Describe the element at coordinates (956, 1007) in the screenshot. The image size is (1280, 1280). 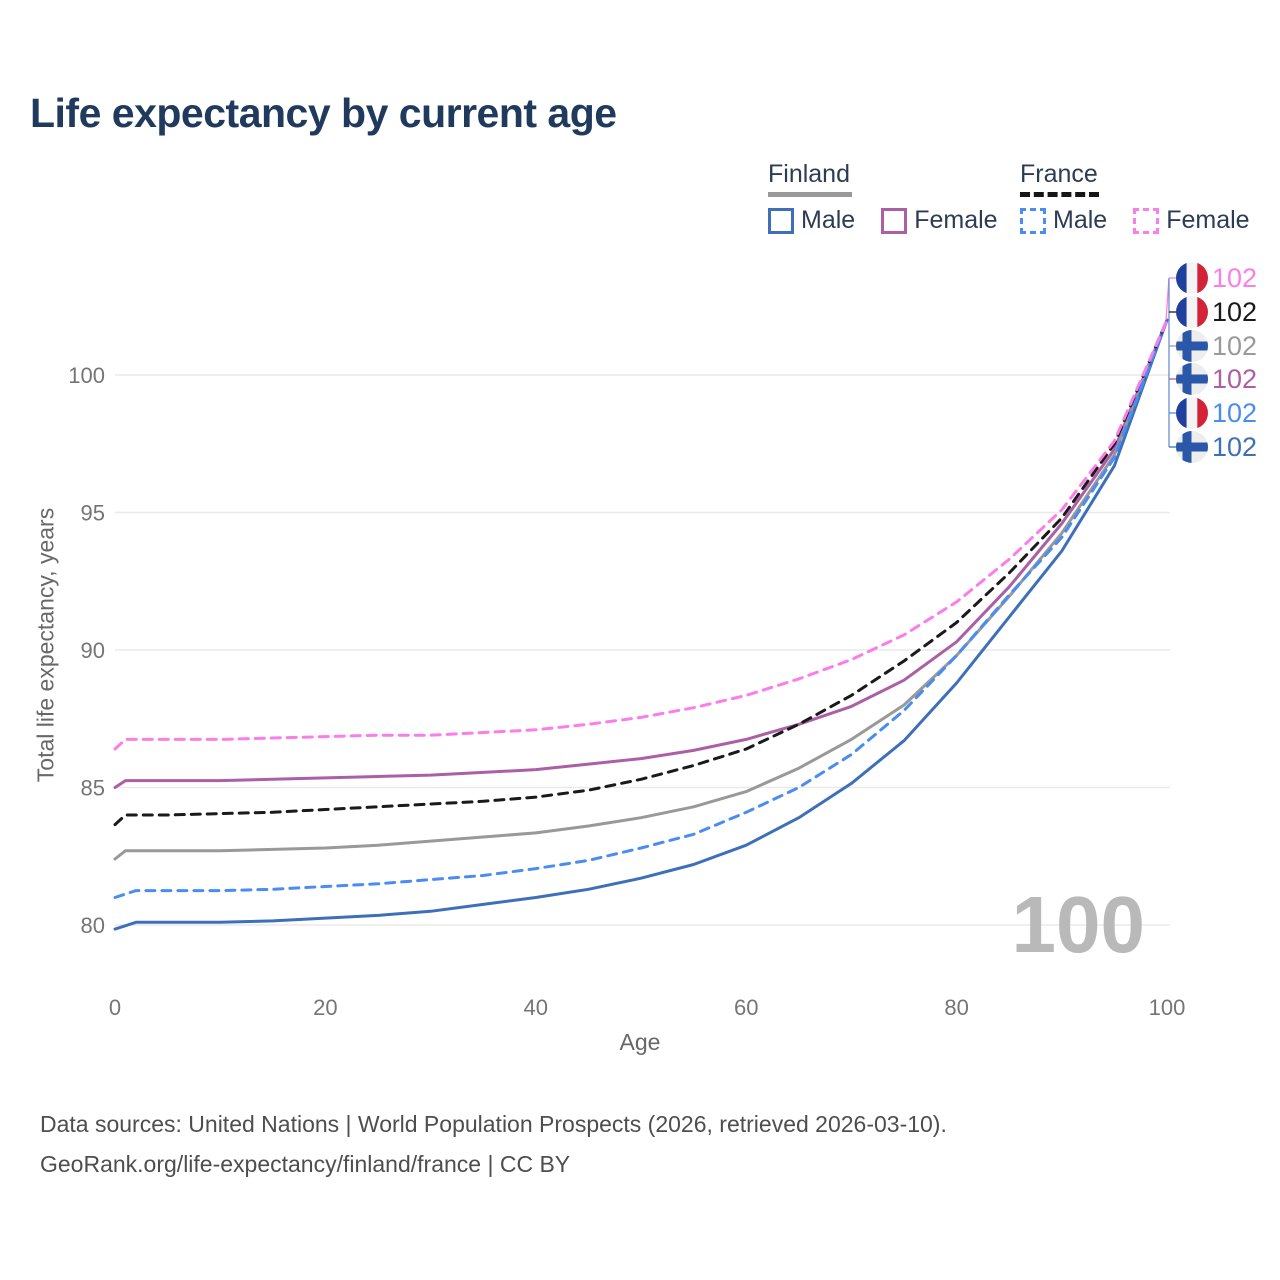
I see `x-tick-label-80: 80` at that location.